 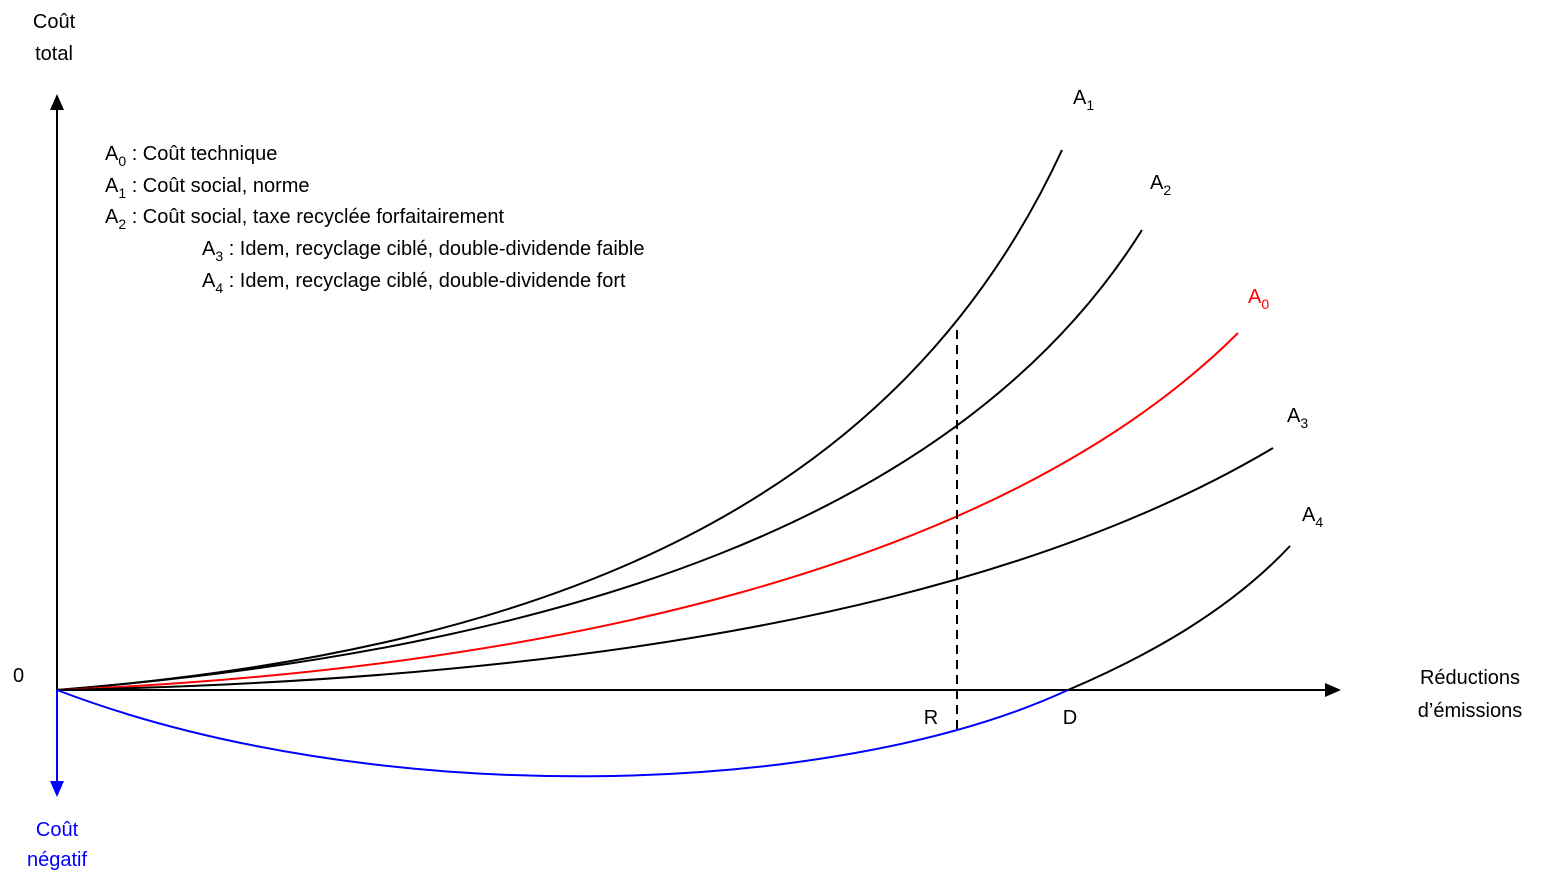 What do you see at coordinates (54, 54) in the screenshot?
I see `y-axis-label-line2: total` at bounding box center [54, 54].